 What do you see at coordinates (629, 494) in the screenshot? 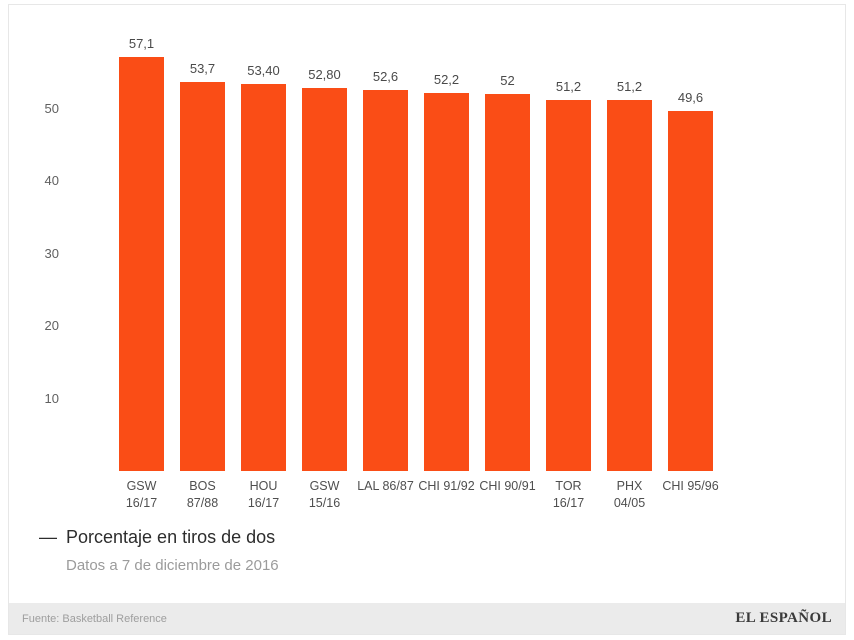
I see `x-axis-category-label: PHX 04/05` at bounding box center [629, 494].